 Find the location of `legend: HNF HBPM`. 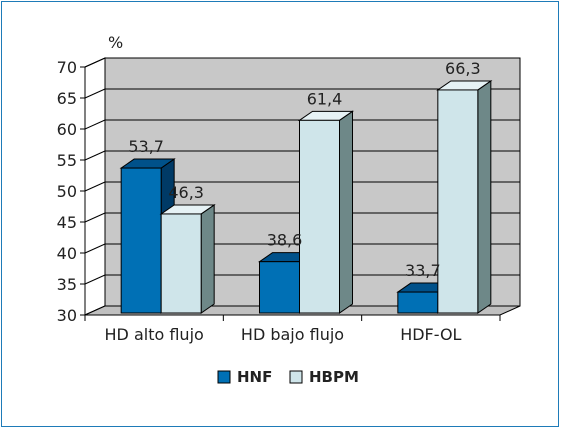

legend: HNF HBPM is located at coordinates (288, 377).